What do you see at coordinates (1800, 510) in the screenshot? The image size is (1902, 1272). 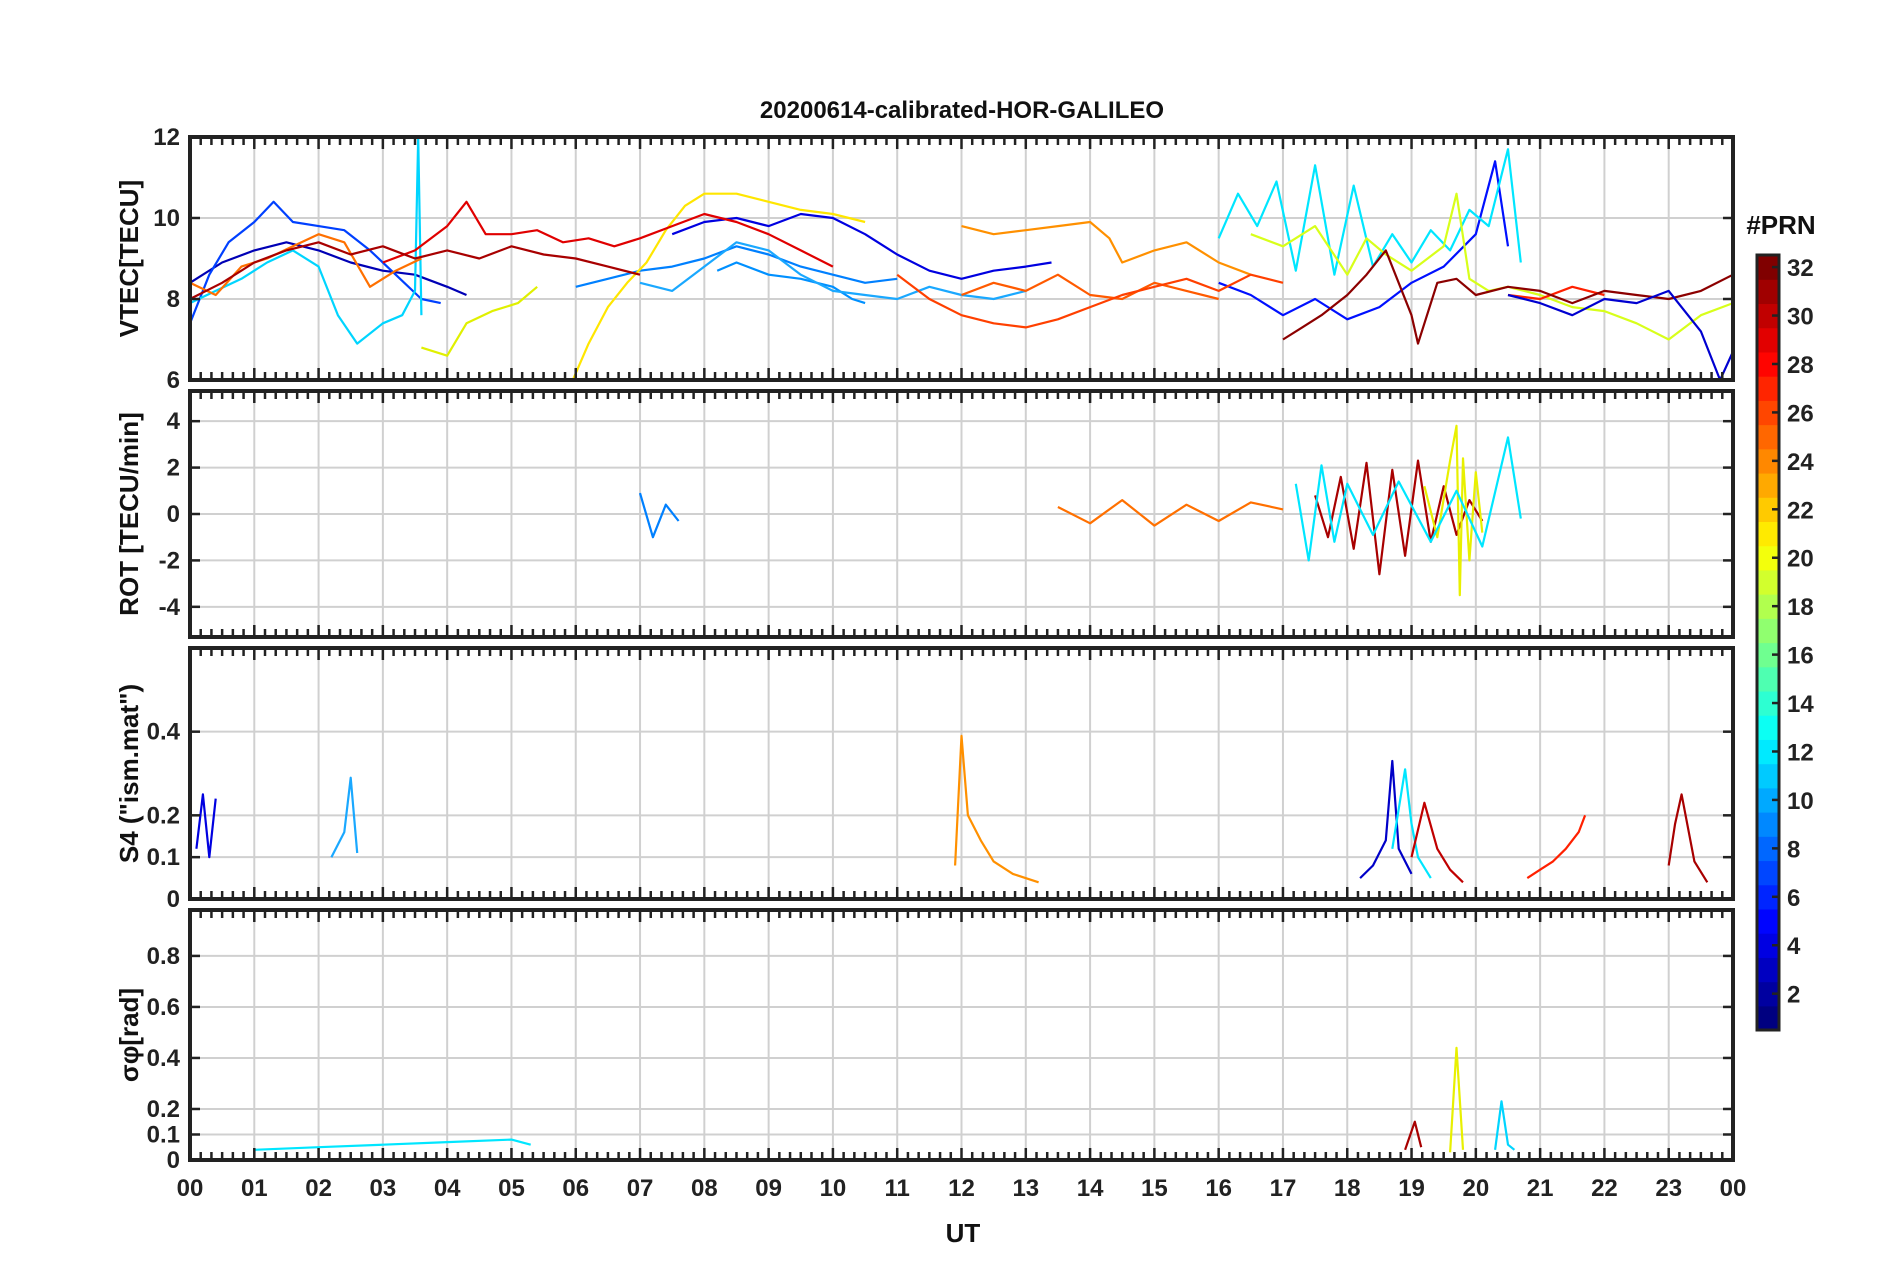 I see `colorbar-tick-label: 22` at bounding box center [1800, 510].